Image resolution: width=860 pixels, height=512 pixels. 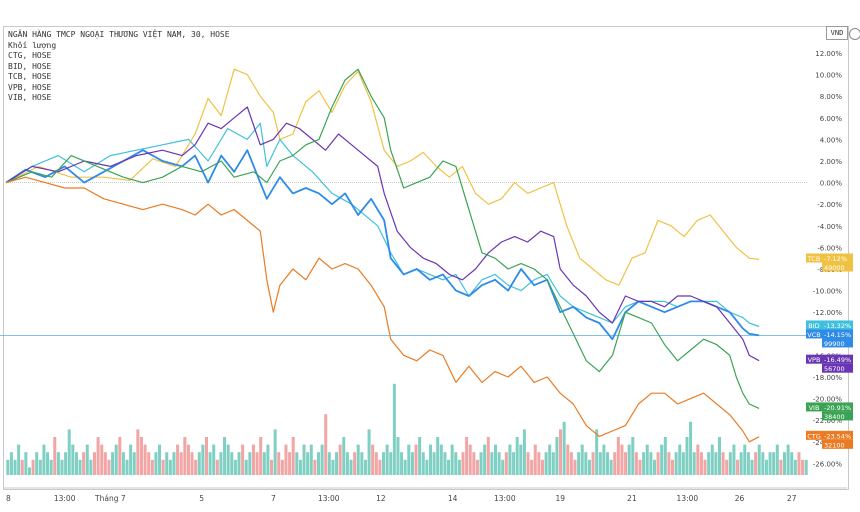 I want to click on end-label-pct: -13.32%, so click(x=837, y=326).